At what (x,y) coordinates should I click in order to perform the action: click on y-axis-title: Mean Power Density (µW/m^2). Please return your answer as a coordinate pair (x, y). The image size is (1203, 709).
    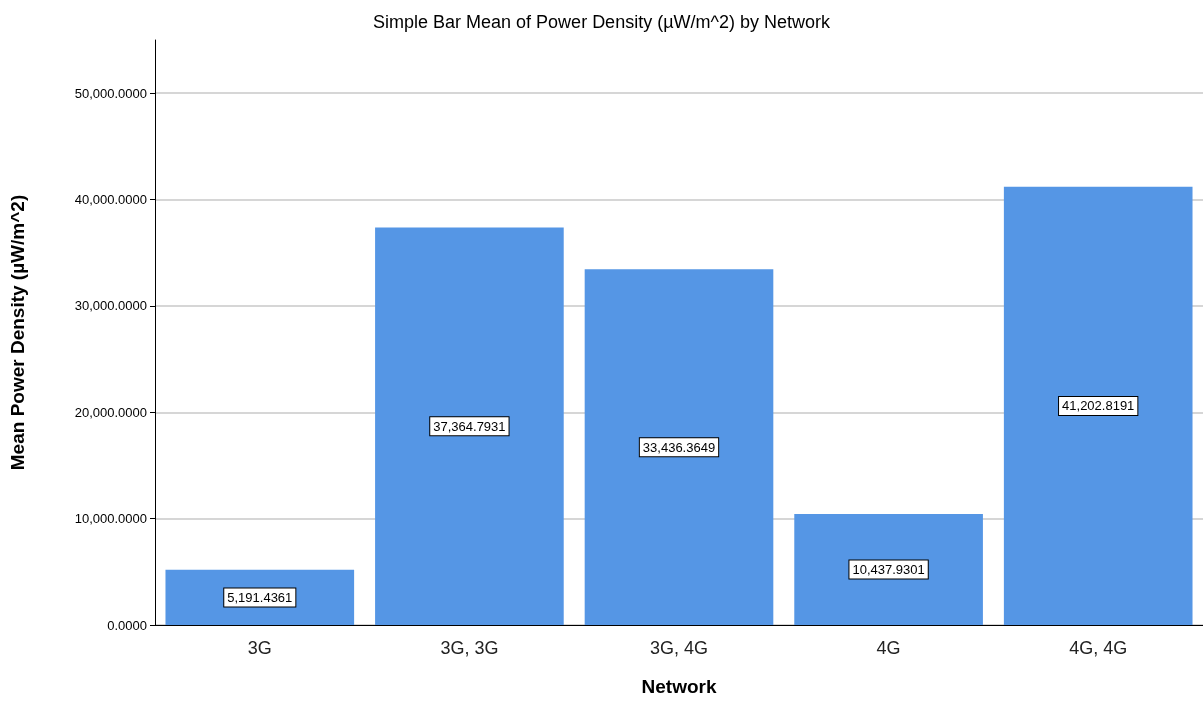
    Looking at the image, I should click on (17, 332).